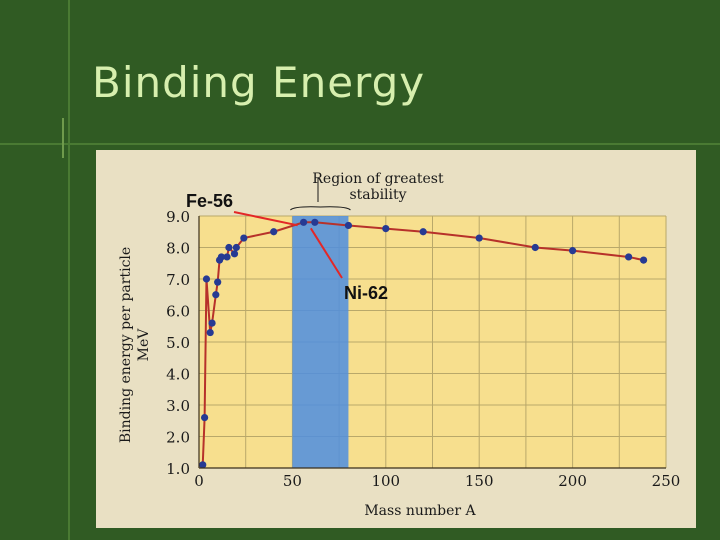  I want to click on y-axis-label: Binding energy per particle MeV, so click(135, 345).